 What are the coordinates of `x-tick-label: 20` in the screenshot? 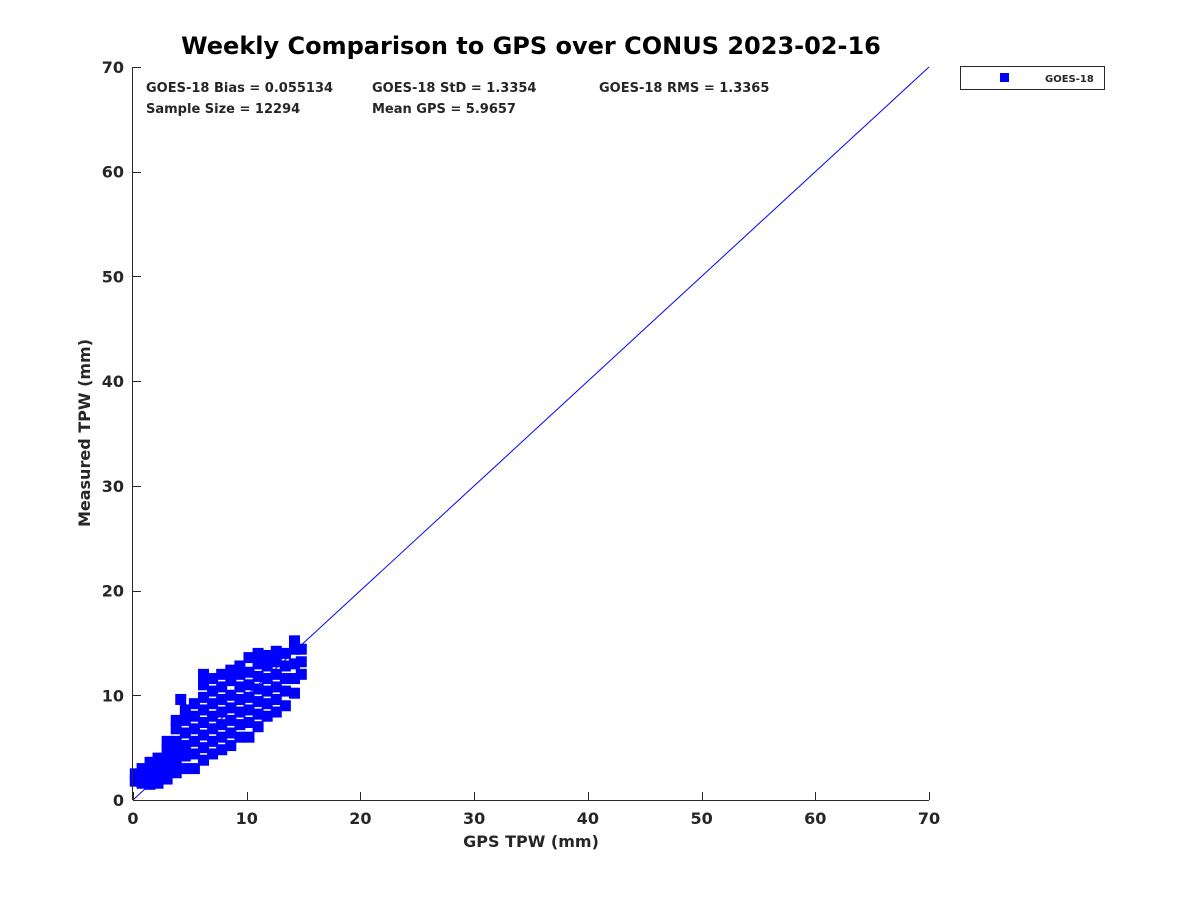 It's located at (360, 818).